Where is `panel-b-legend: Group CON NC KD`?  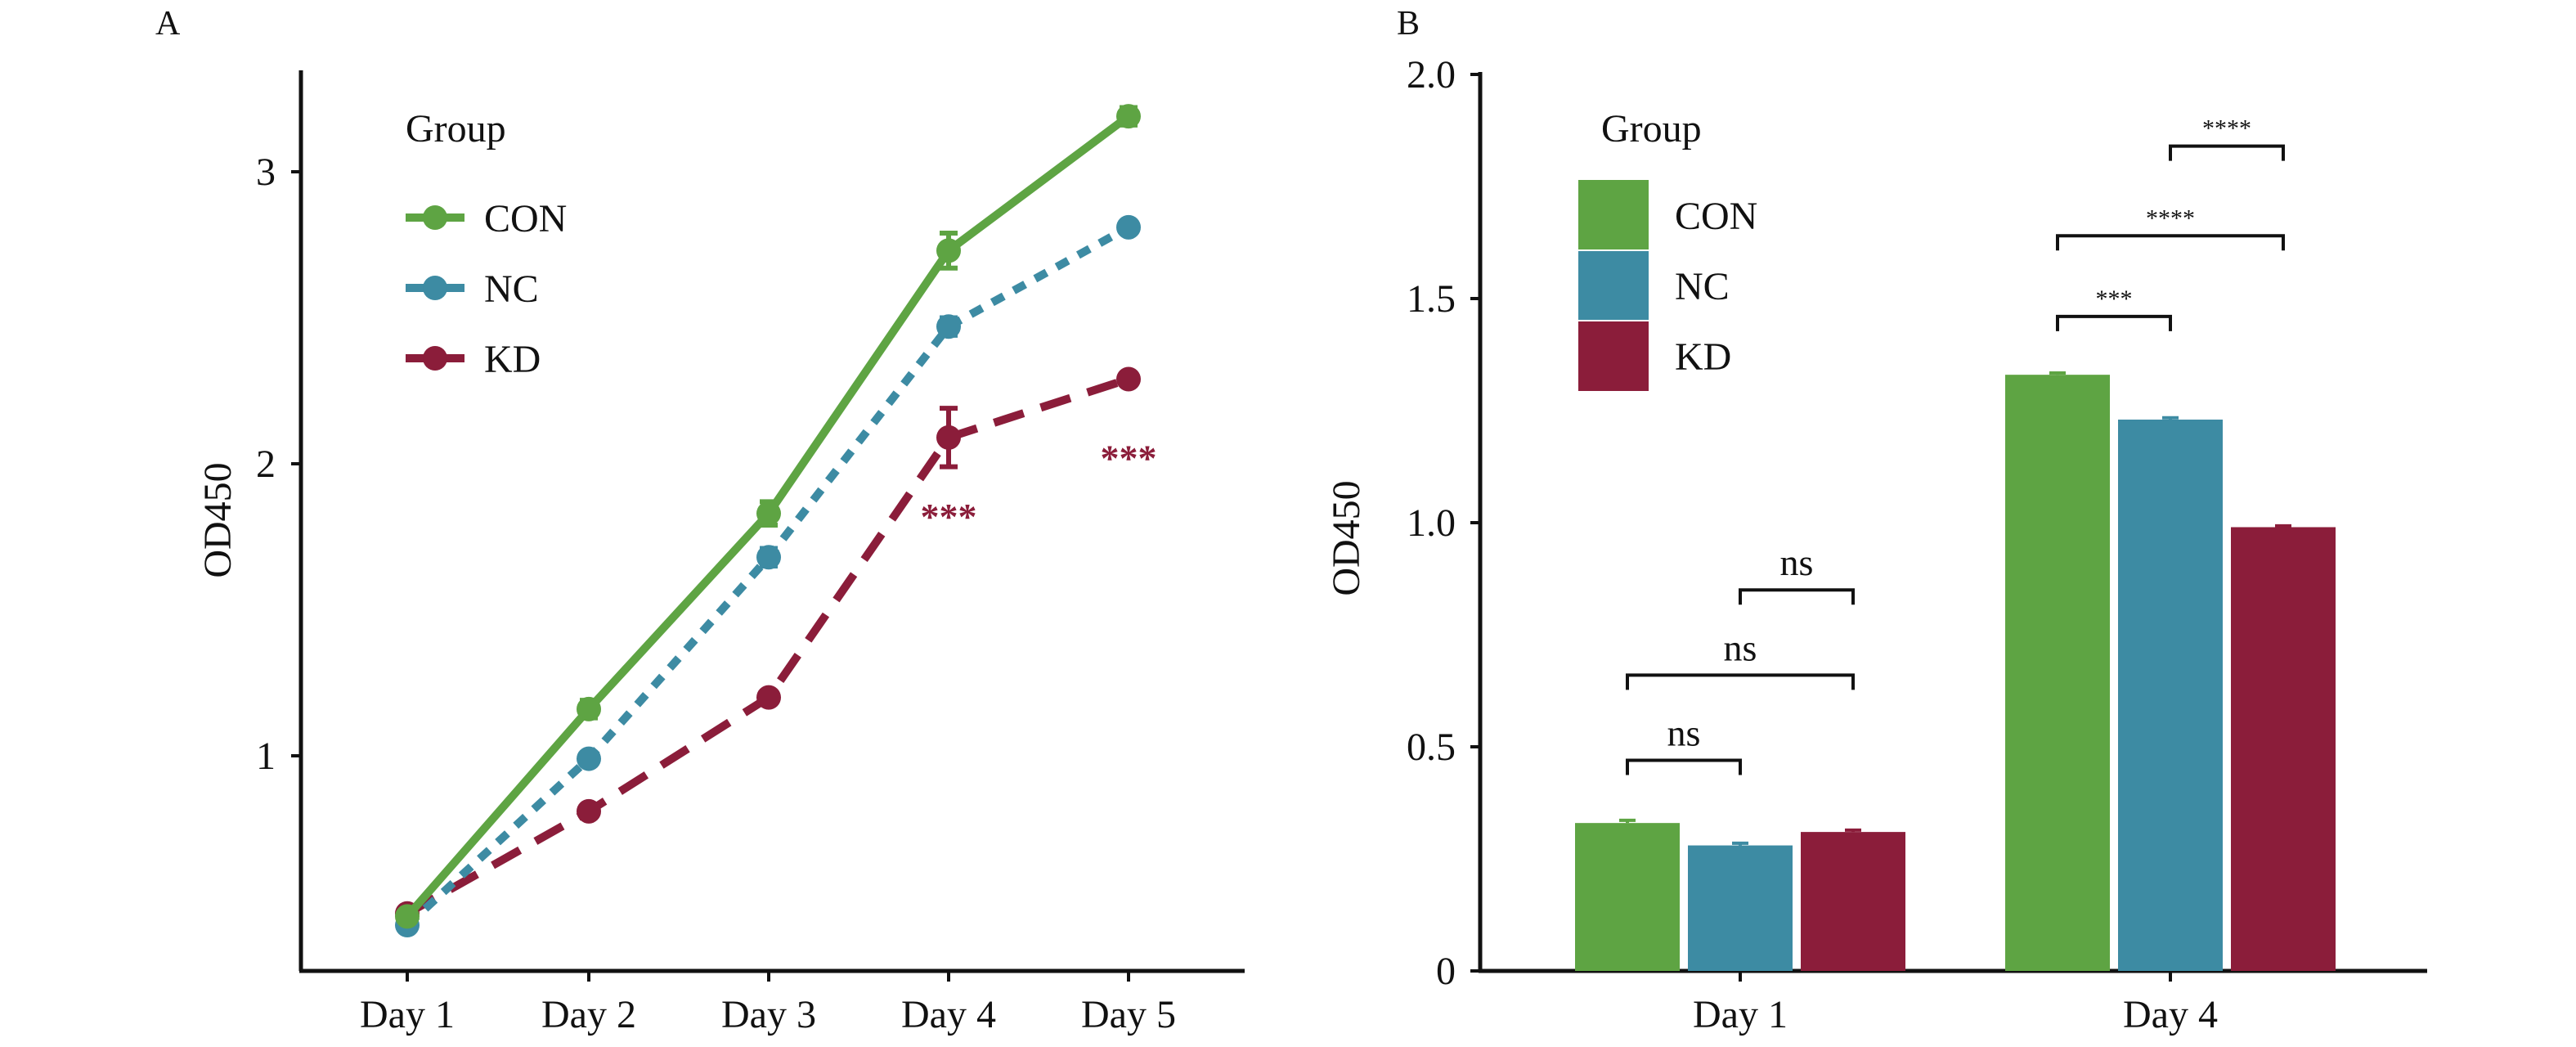
panel-b-legend: Group CON NC KD is located at coordinates (1667, 249).